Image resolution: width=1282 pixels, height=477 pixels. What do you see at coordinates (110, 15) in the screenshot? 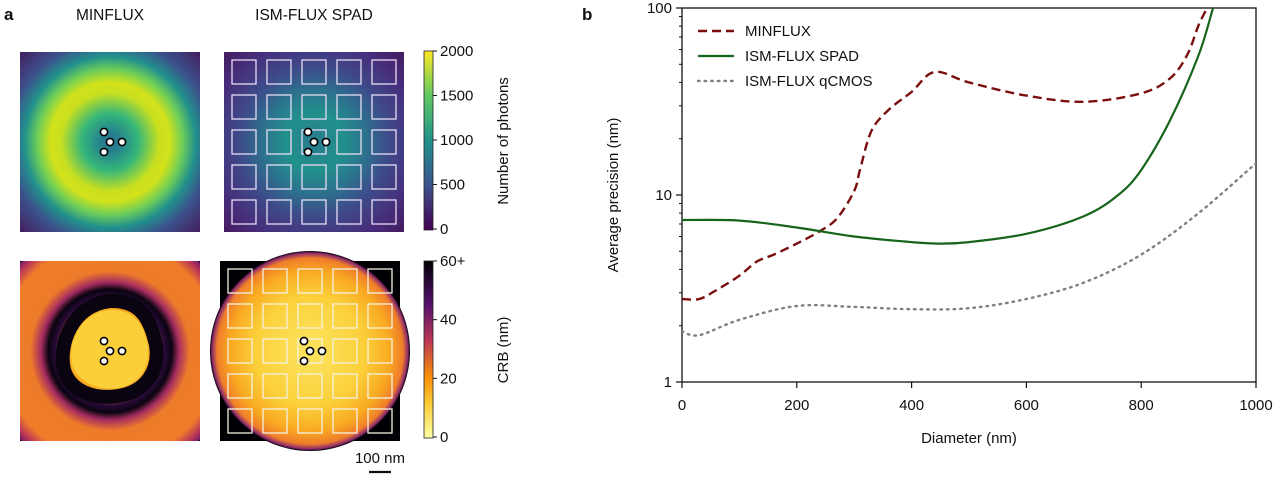
I see `column-title-minflux: MINFLUX` at bounding box center [110, 15].